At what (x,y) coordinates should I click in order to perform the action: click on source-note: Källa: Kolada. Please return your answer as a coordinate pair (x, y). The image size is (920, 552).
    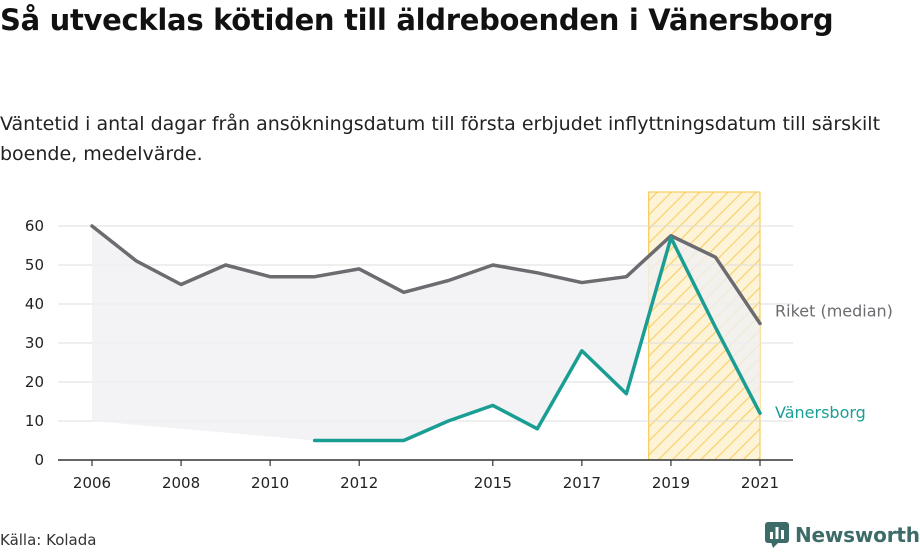
    Looking at the image, I should click on (48, 540).